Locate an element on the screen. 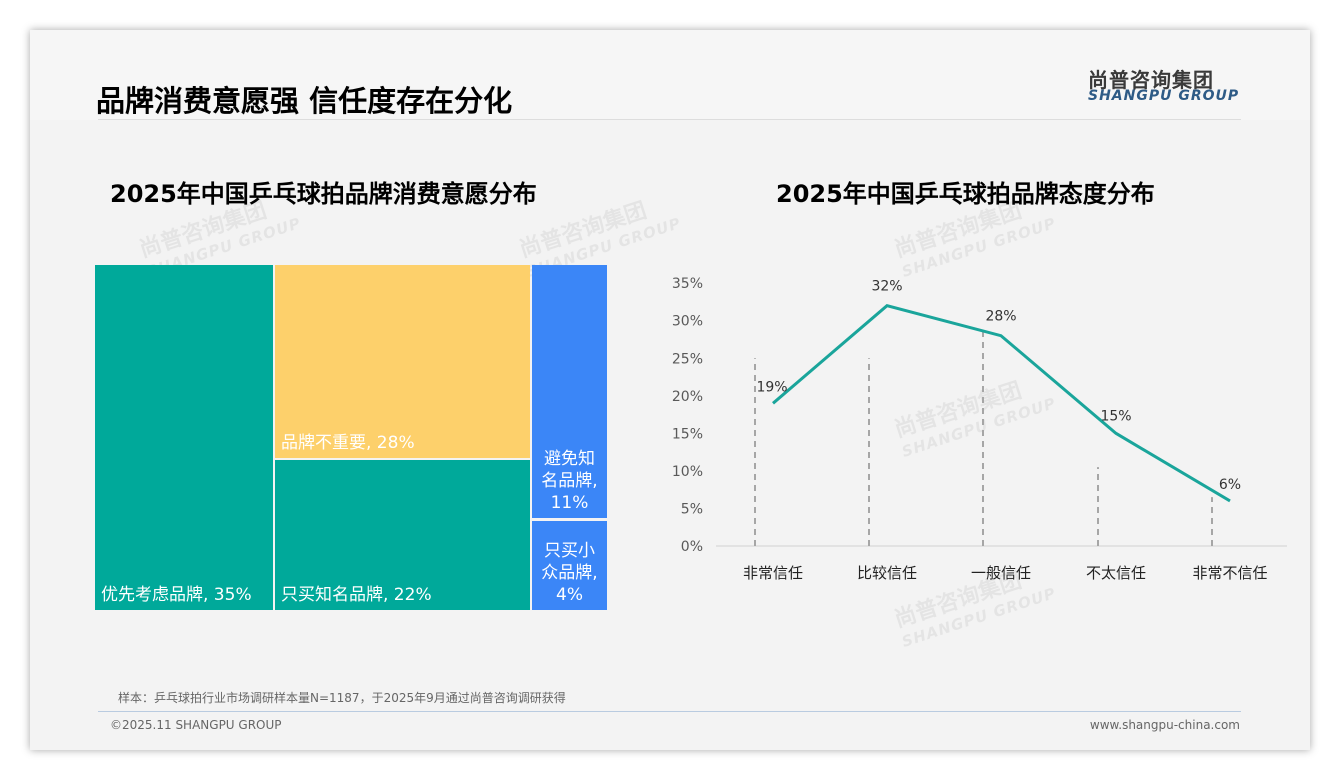 The image size is (1340, 780). y-tick-label: 5% is located at coordinates (692, 509).